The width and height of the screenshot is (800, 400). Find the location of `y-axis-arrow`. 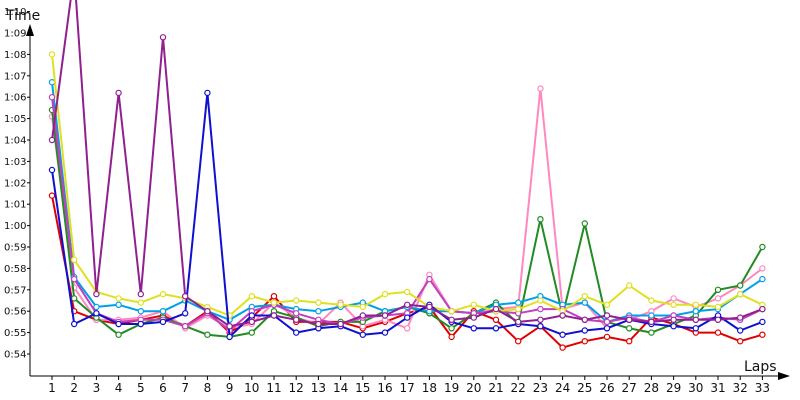

y-axis-arrow is located at coordinates (30, 30).